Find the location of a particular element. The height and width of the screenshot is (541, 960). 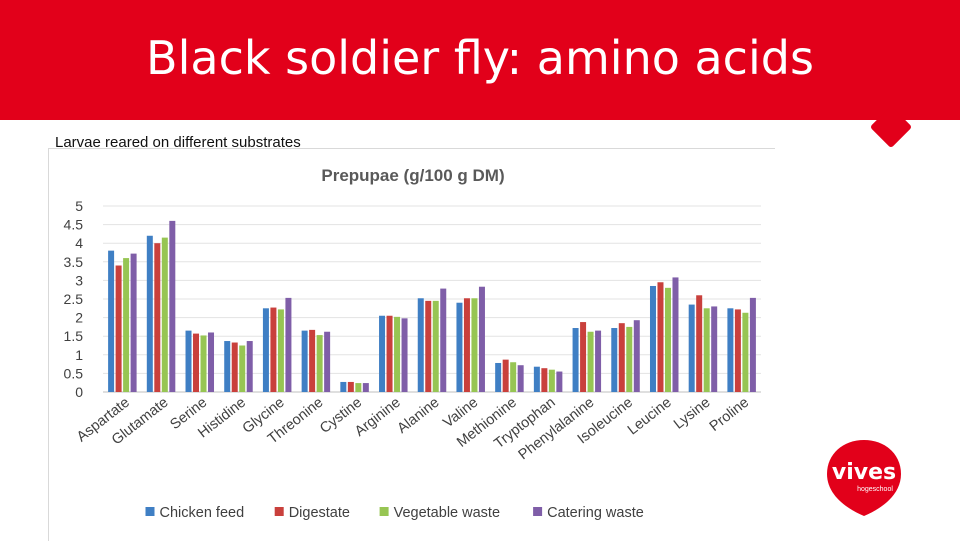

logo-tagline: hogeschool is located at coordinates (875, 489).